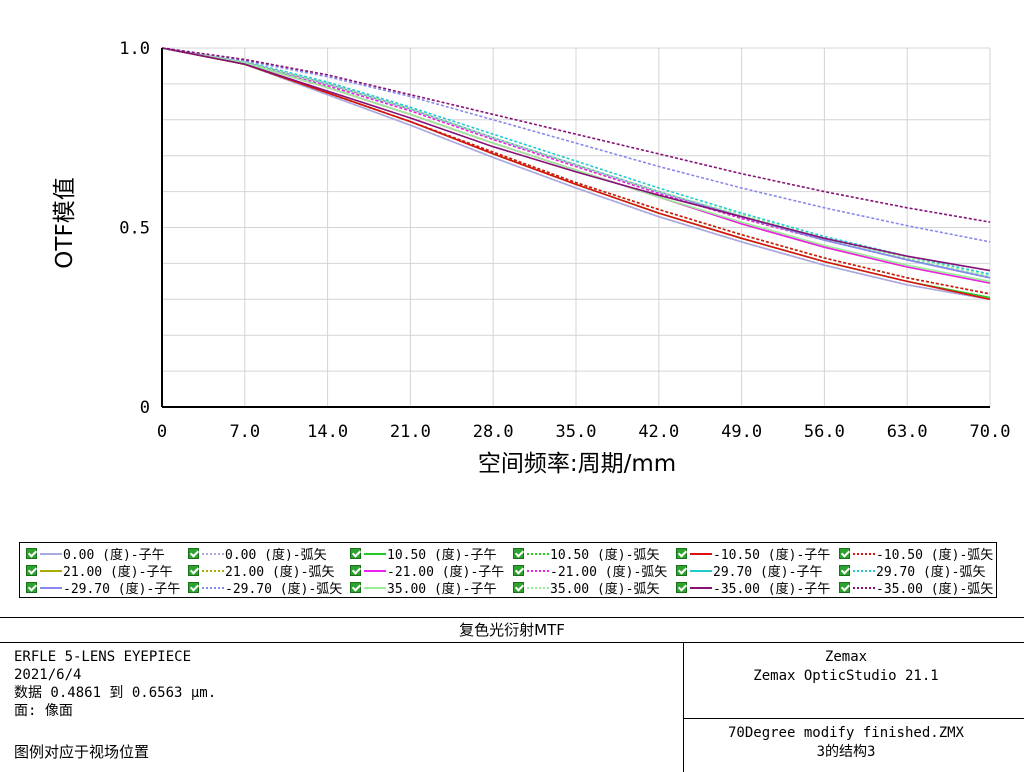  What do you see at coordinates (935, 589) in the screenshot?
I see `legend-label: -35.00 (度)-弧矢` at bounding box center [935, 589].